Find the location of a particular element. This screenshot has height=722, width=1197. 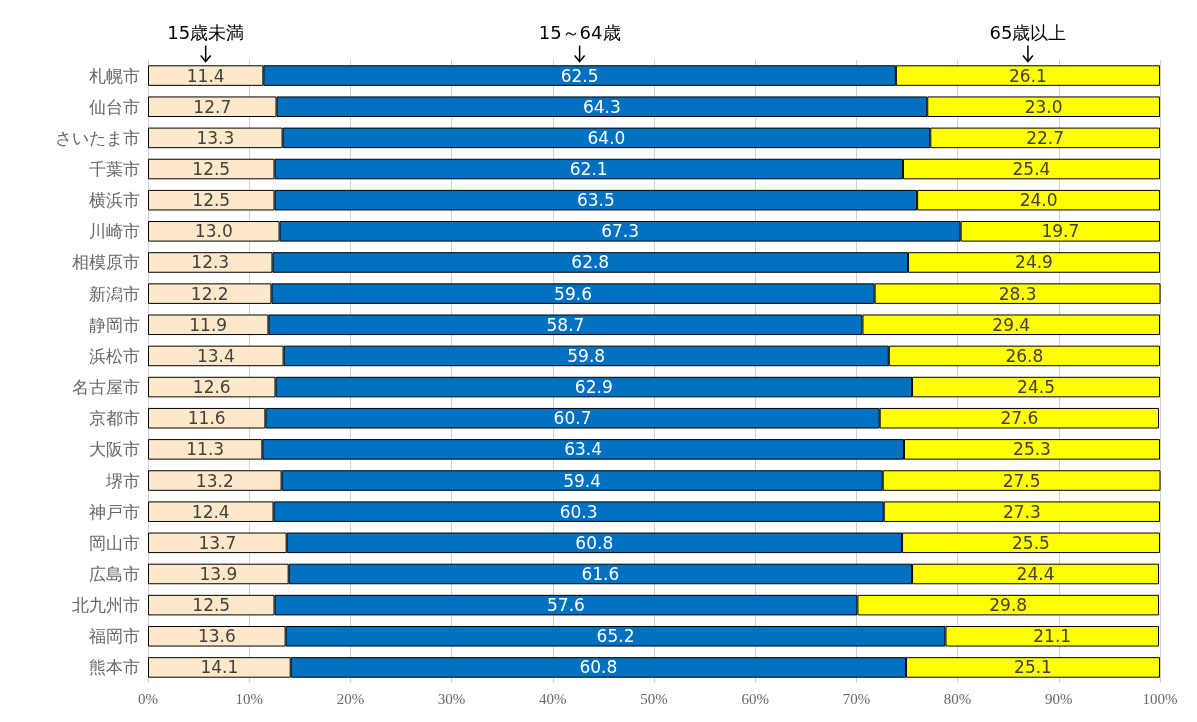

series-label: 15～64歳 is located at coordinates (579, 33).